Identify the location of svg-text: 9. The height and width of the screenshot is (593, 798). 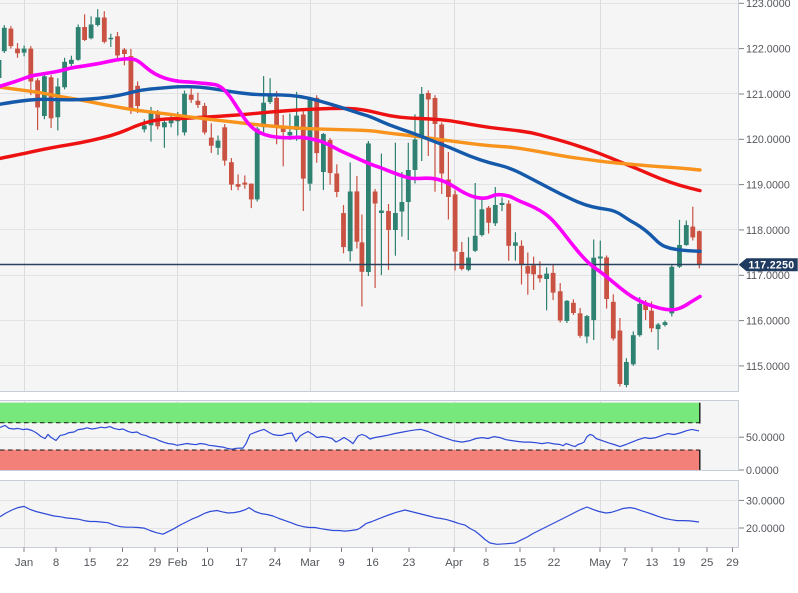
(341, 563).